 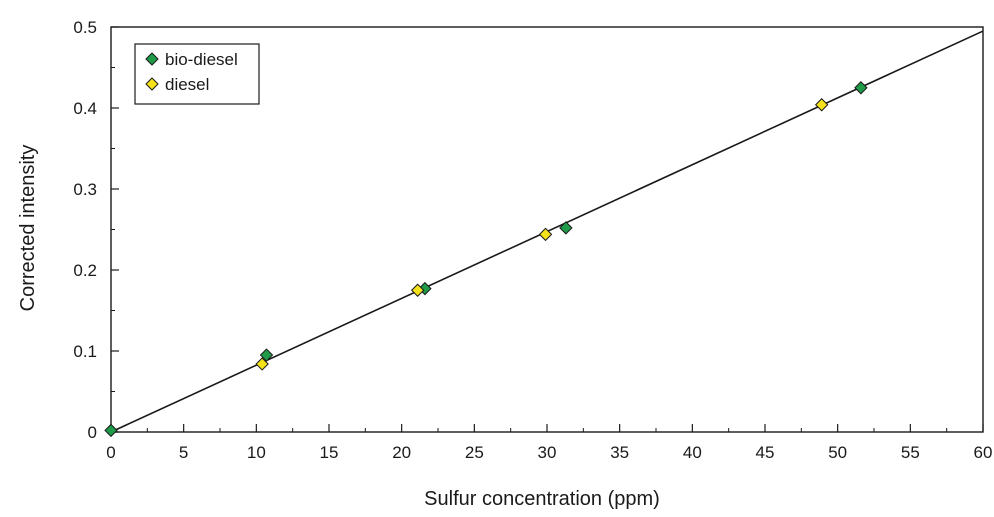 I want to click on x-tick-label: 5, so click(x=183, y=452).